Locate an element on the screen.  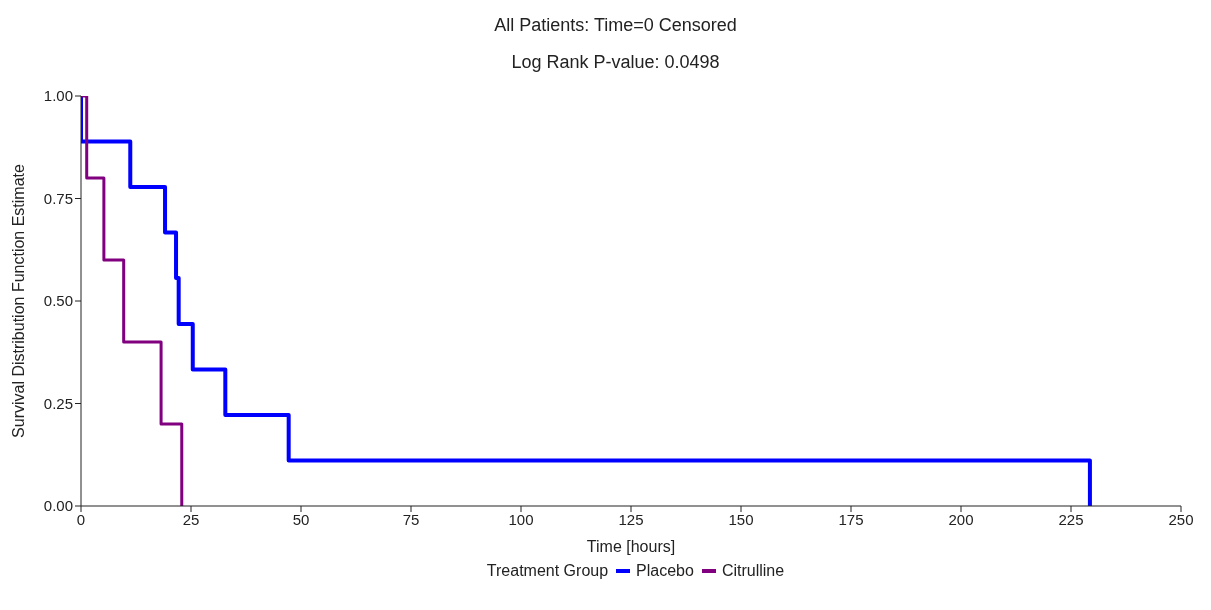
legend-title: Treatment Group is located at coordinates (547, 571).